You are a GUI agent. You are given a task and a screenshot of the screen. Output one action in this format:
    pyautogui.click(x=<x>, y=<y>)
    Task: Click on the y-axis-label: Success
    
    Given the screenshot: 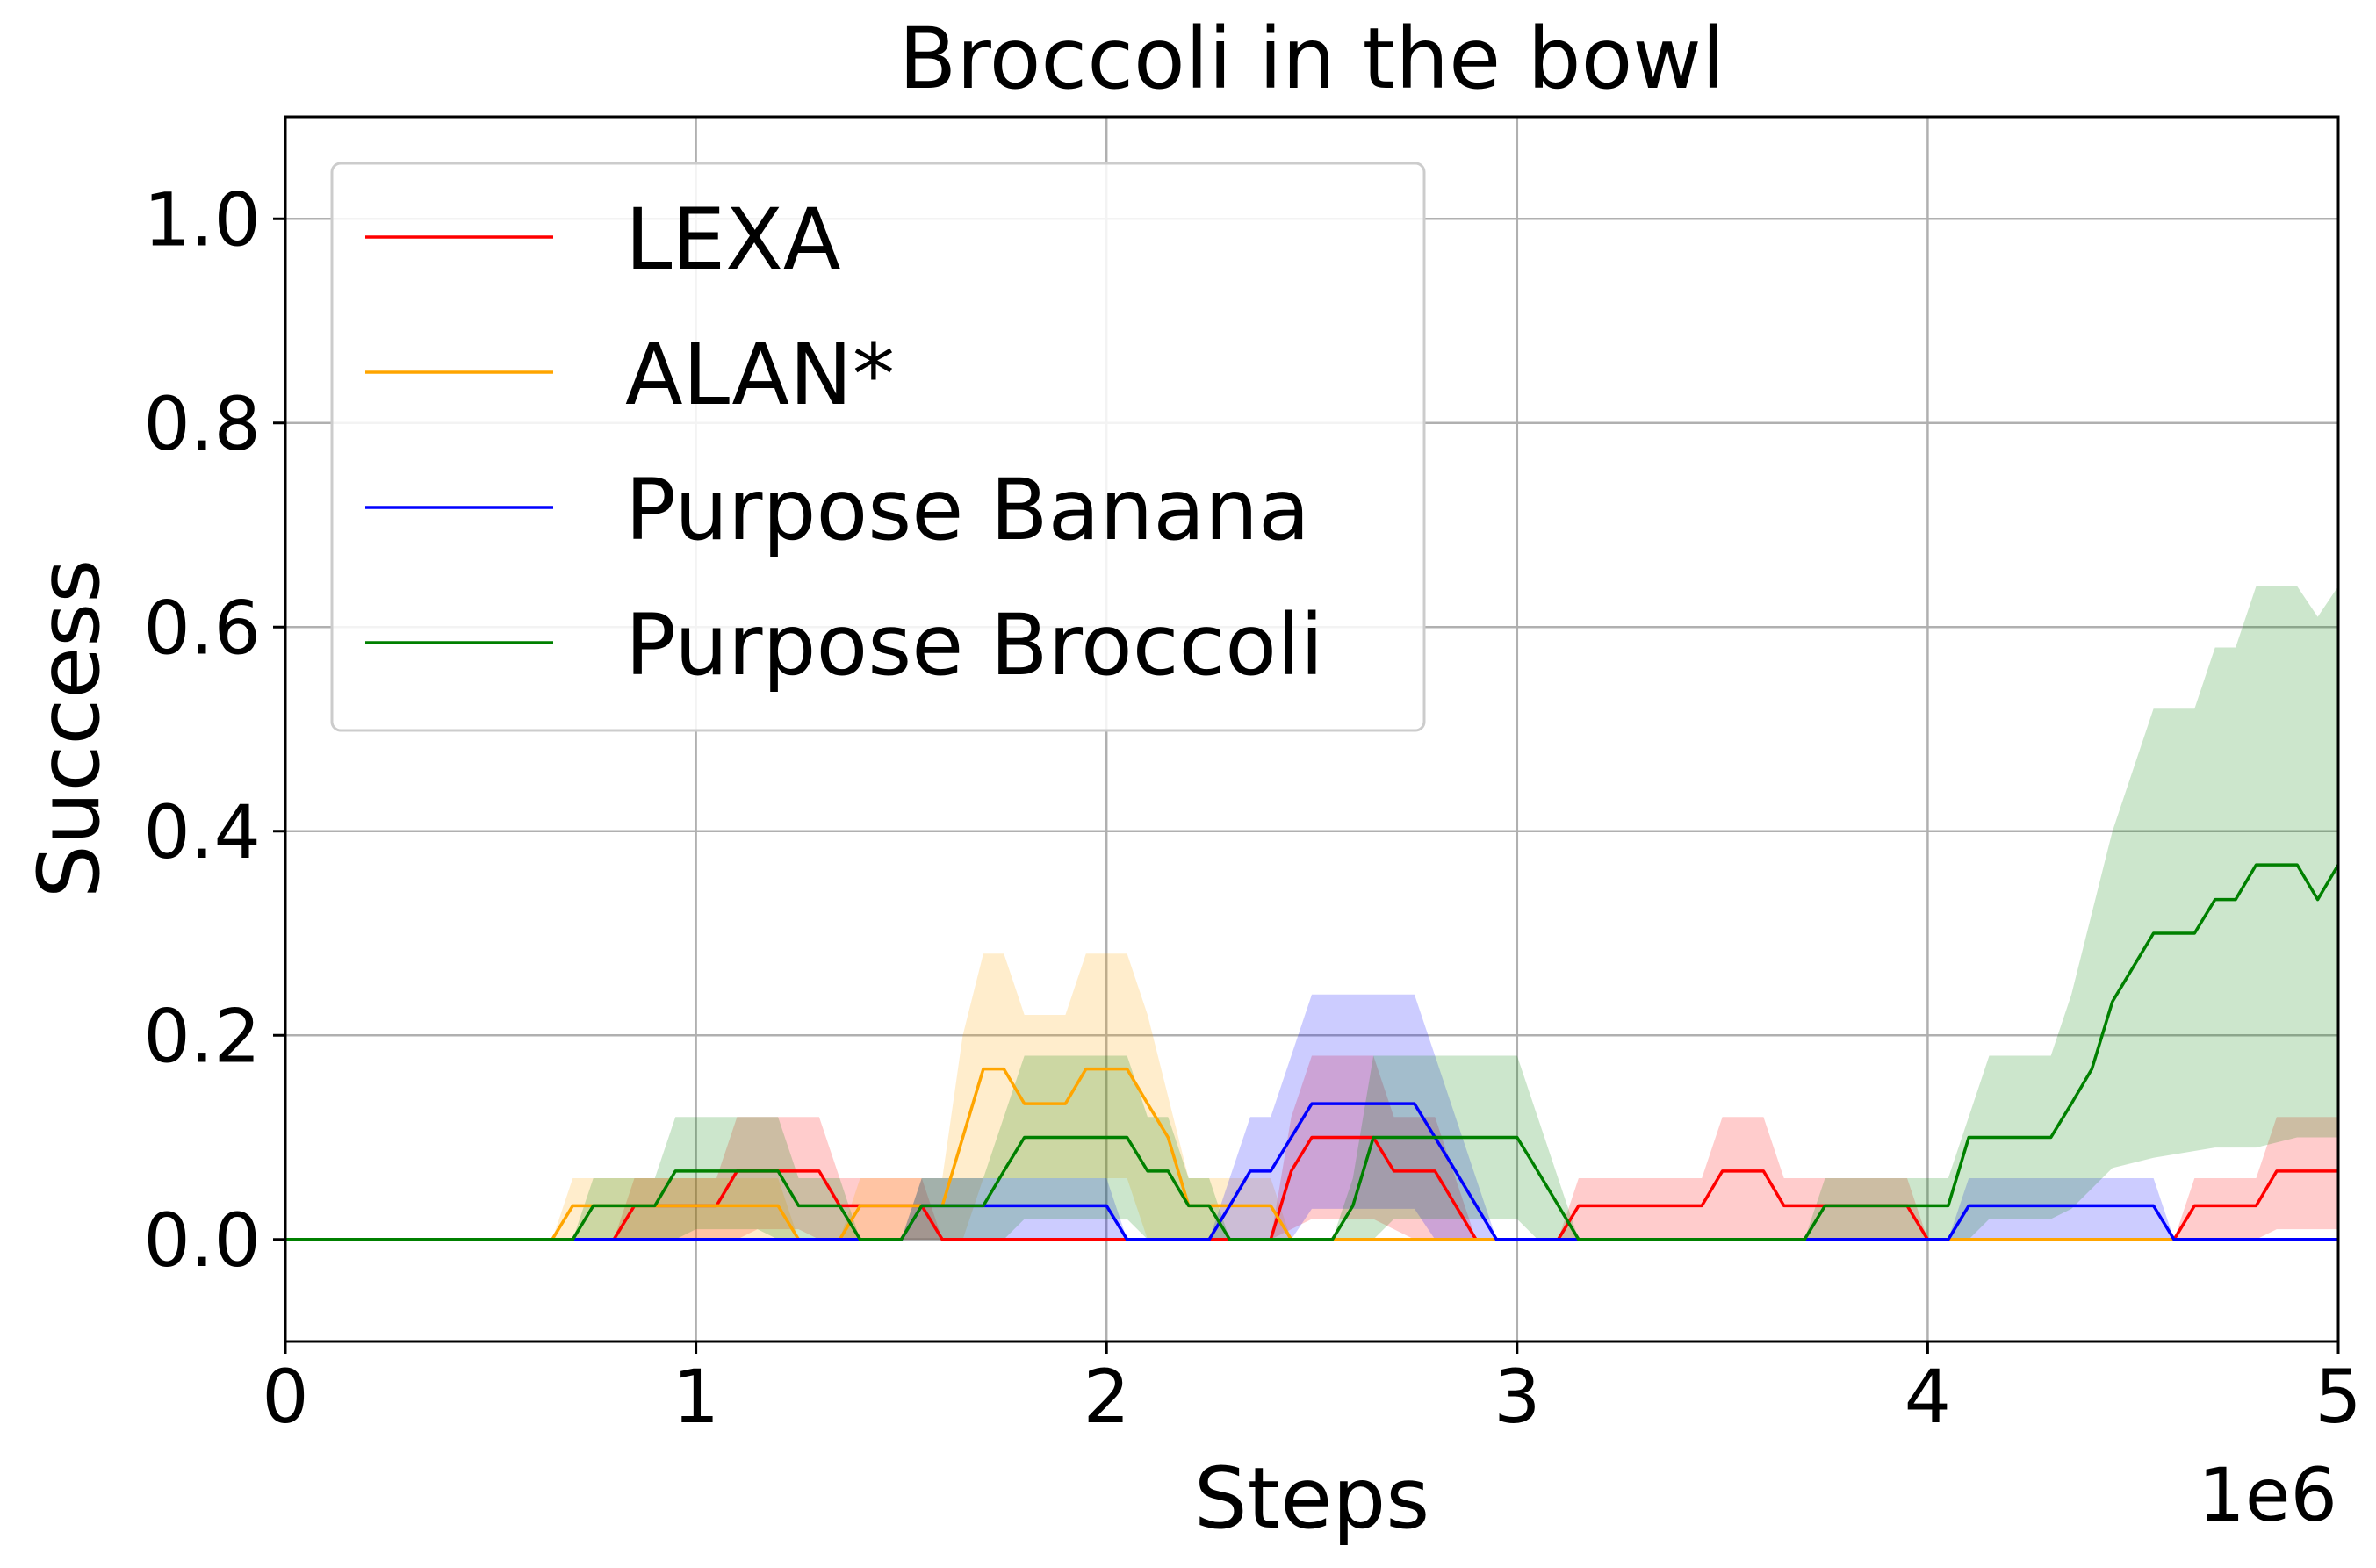 What is the action you would take?
    pyautogui.click(x=69, y=728)
    